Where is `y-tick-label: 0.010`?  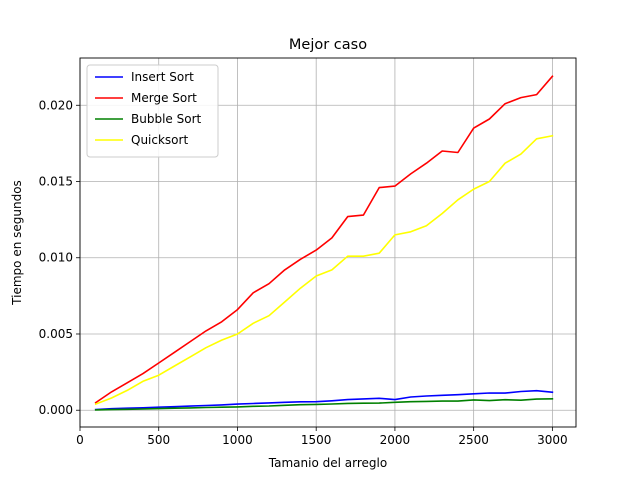
y-tick-label: 0.010 is located at coordinates (56, 258).